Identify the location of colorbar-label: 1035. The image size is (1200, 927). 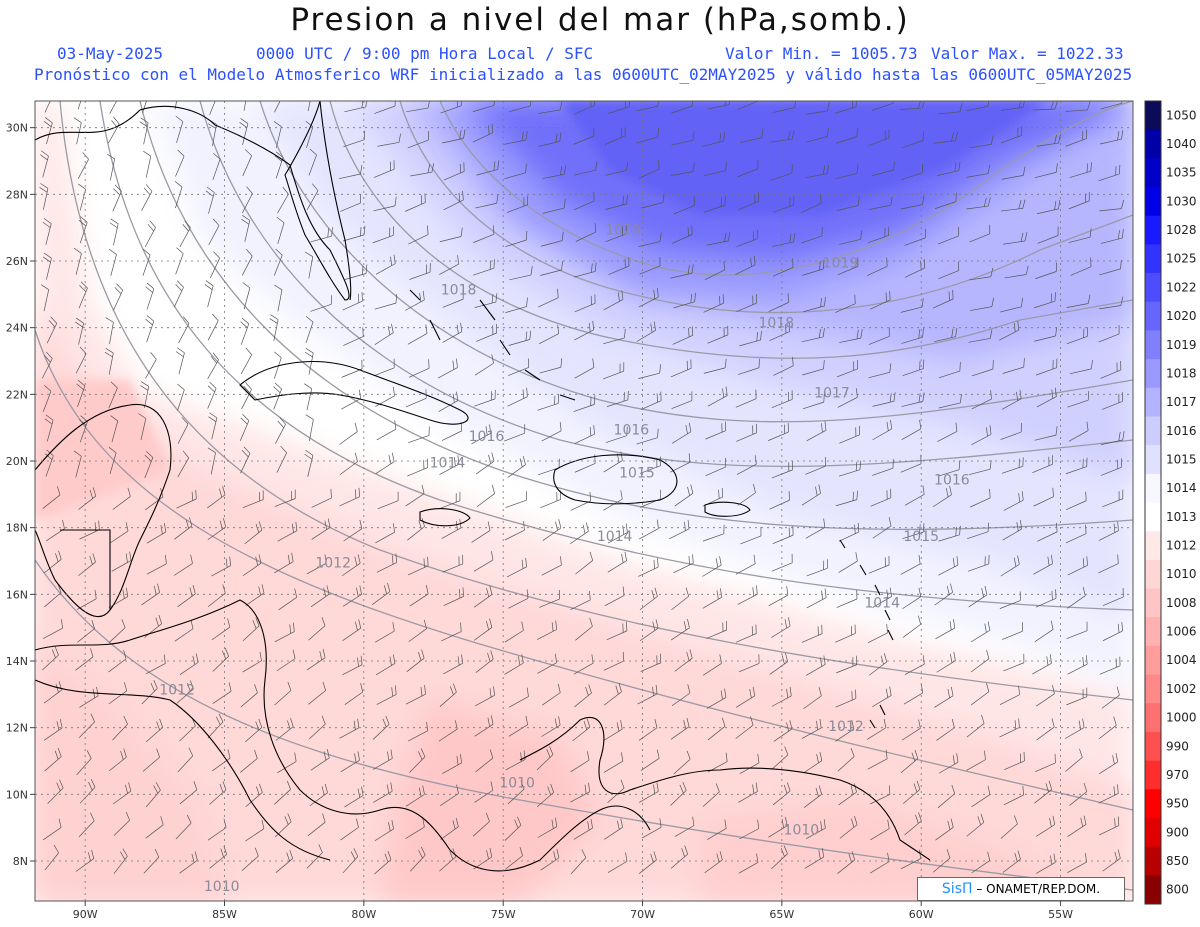
(1181, 173).